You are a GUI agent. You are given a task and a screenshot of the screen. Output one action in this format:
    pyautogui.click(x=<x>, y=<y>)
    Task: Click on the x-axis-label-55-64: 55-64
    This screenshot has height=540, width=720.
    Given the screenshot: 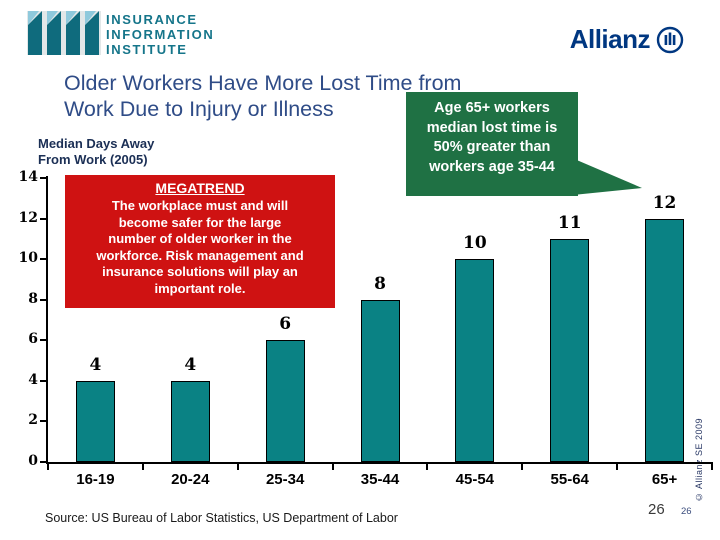 What is the action you would take?
    pyautogui.click(x=569, y=479)
    